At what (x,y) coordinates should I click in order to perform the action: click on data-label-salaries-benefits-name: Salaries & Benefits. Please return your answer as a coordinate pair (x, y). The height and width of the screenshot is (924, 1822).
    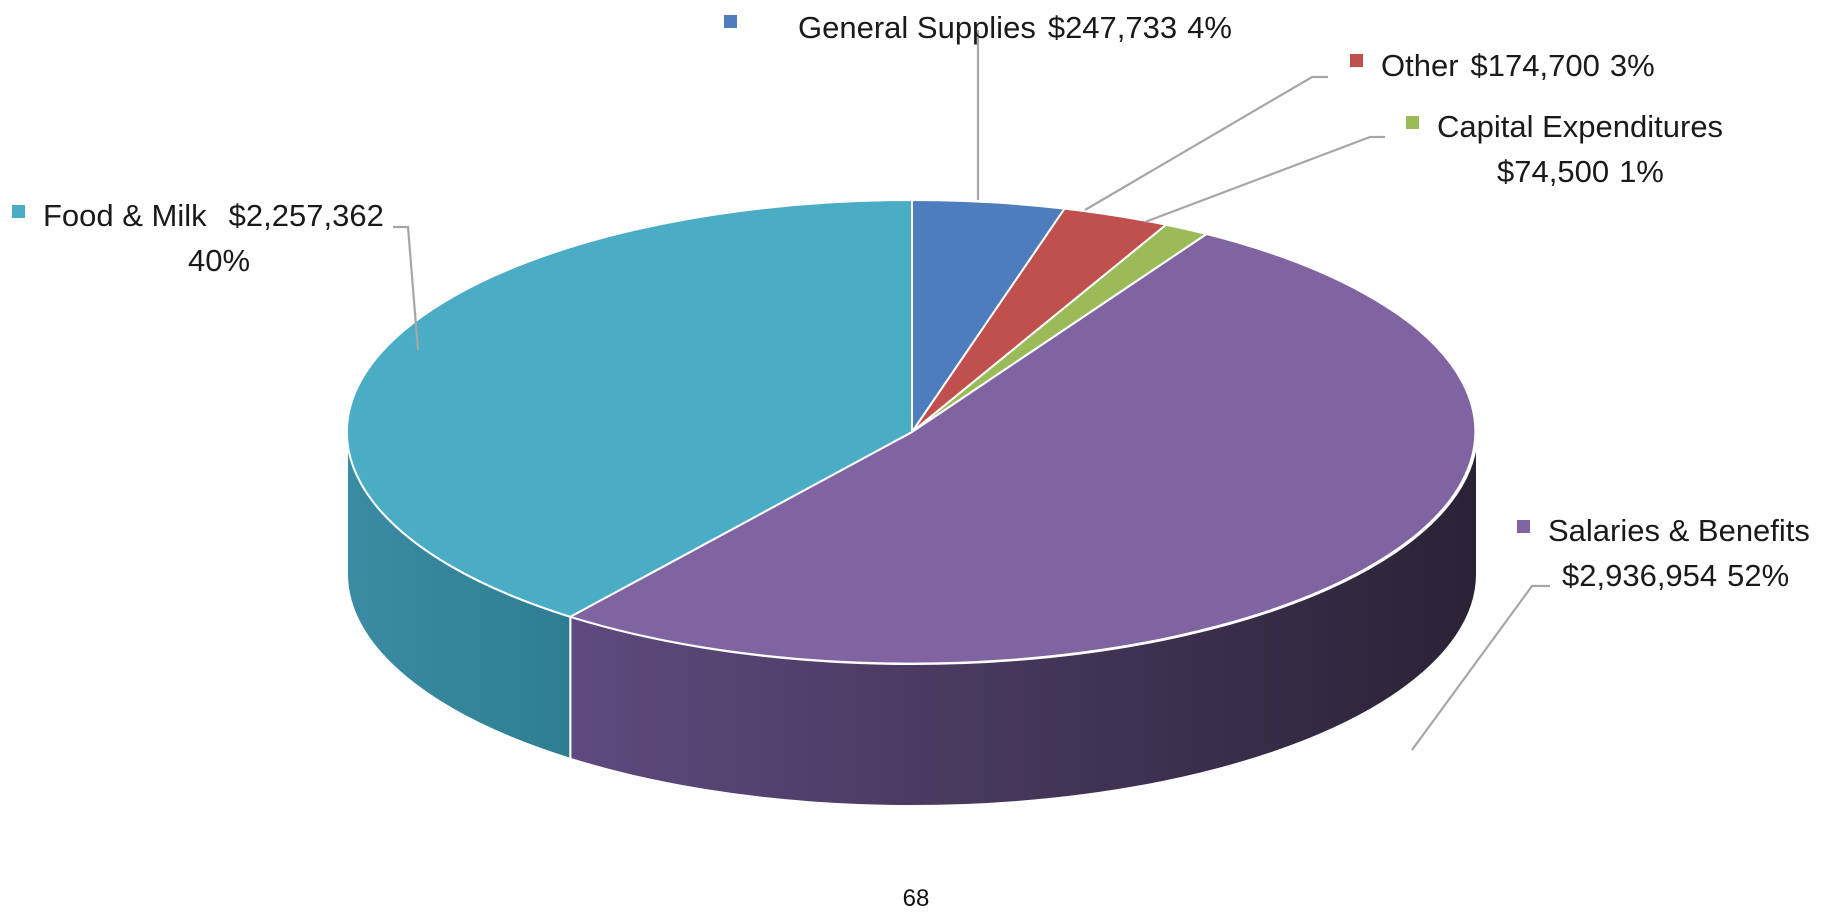
    Looking at the image, I should click on (1679, 530).